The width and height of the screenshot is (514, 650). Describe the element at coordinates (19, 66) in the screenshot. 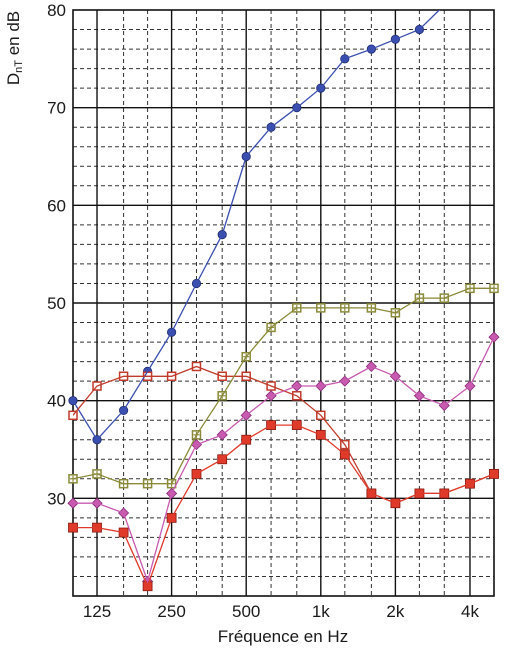

I see `y-axis-label-sub: nT` at that location.